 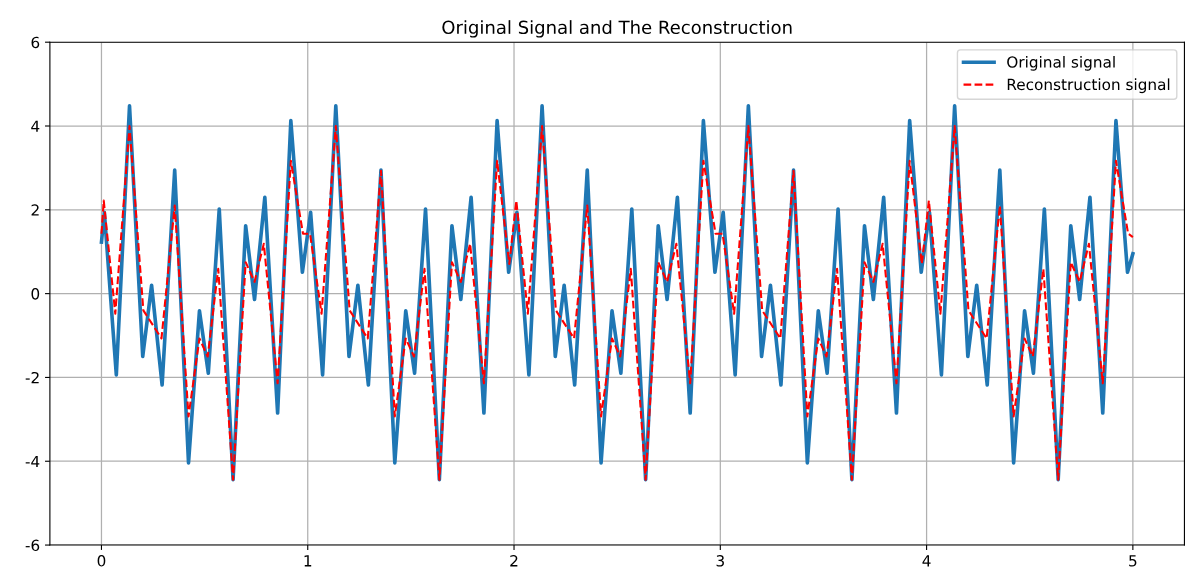 I want to click on x-tick-label: 1, so click(x=308, y=561).